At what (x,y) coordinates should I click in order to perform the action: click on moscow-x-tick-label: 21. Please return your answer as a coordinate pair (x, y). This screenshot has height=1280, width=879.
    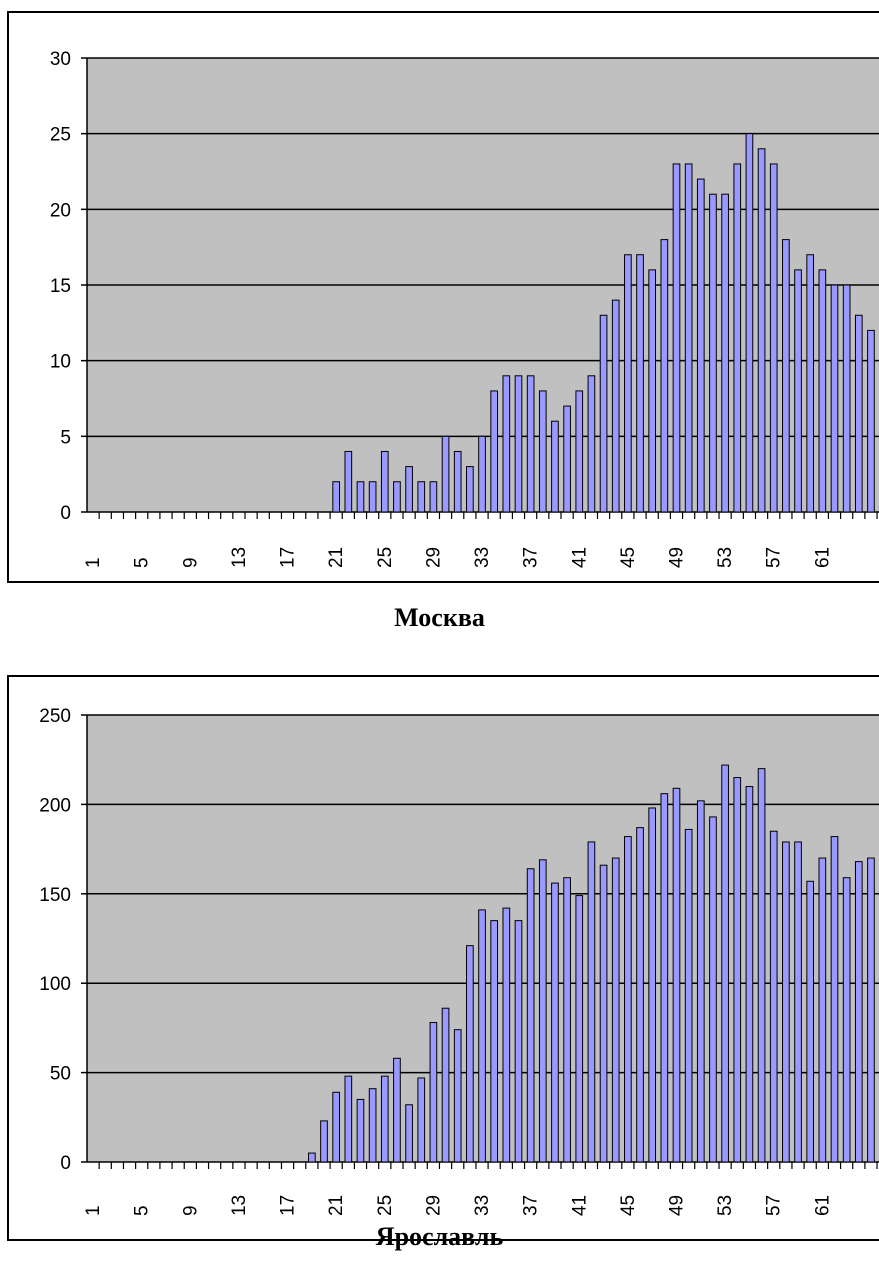
    Looking at the image, I should click on (336, 557).